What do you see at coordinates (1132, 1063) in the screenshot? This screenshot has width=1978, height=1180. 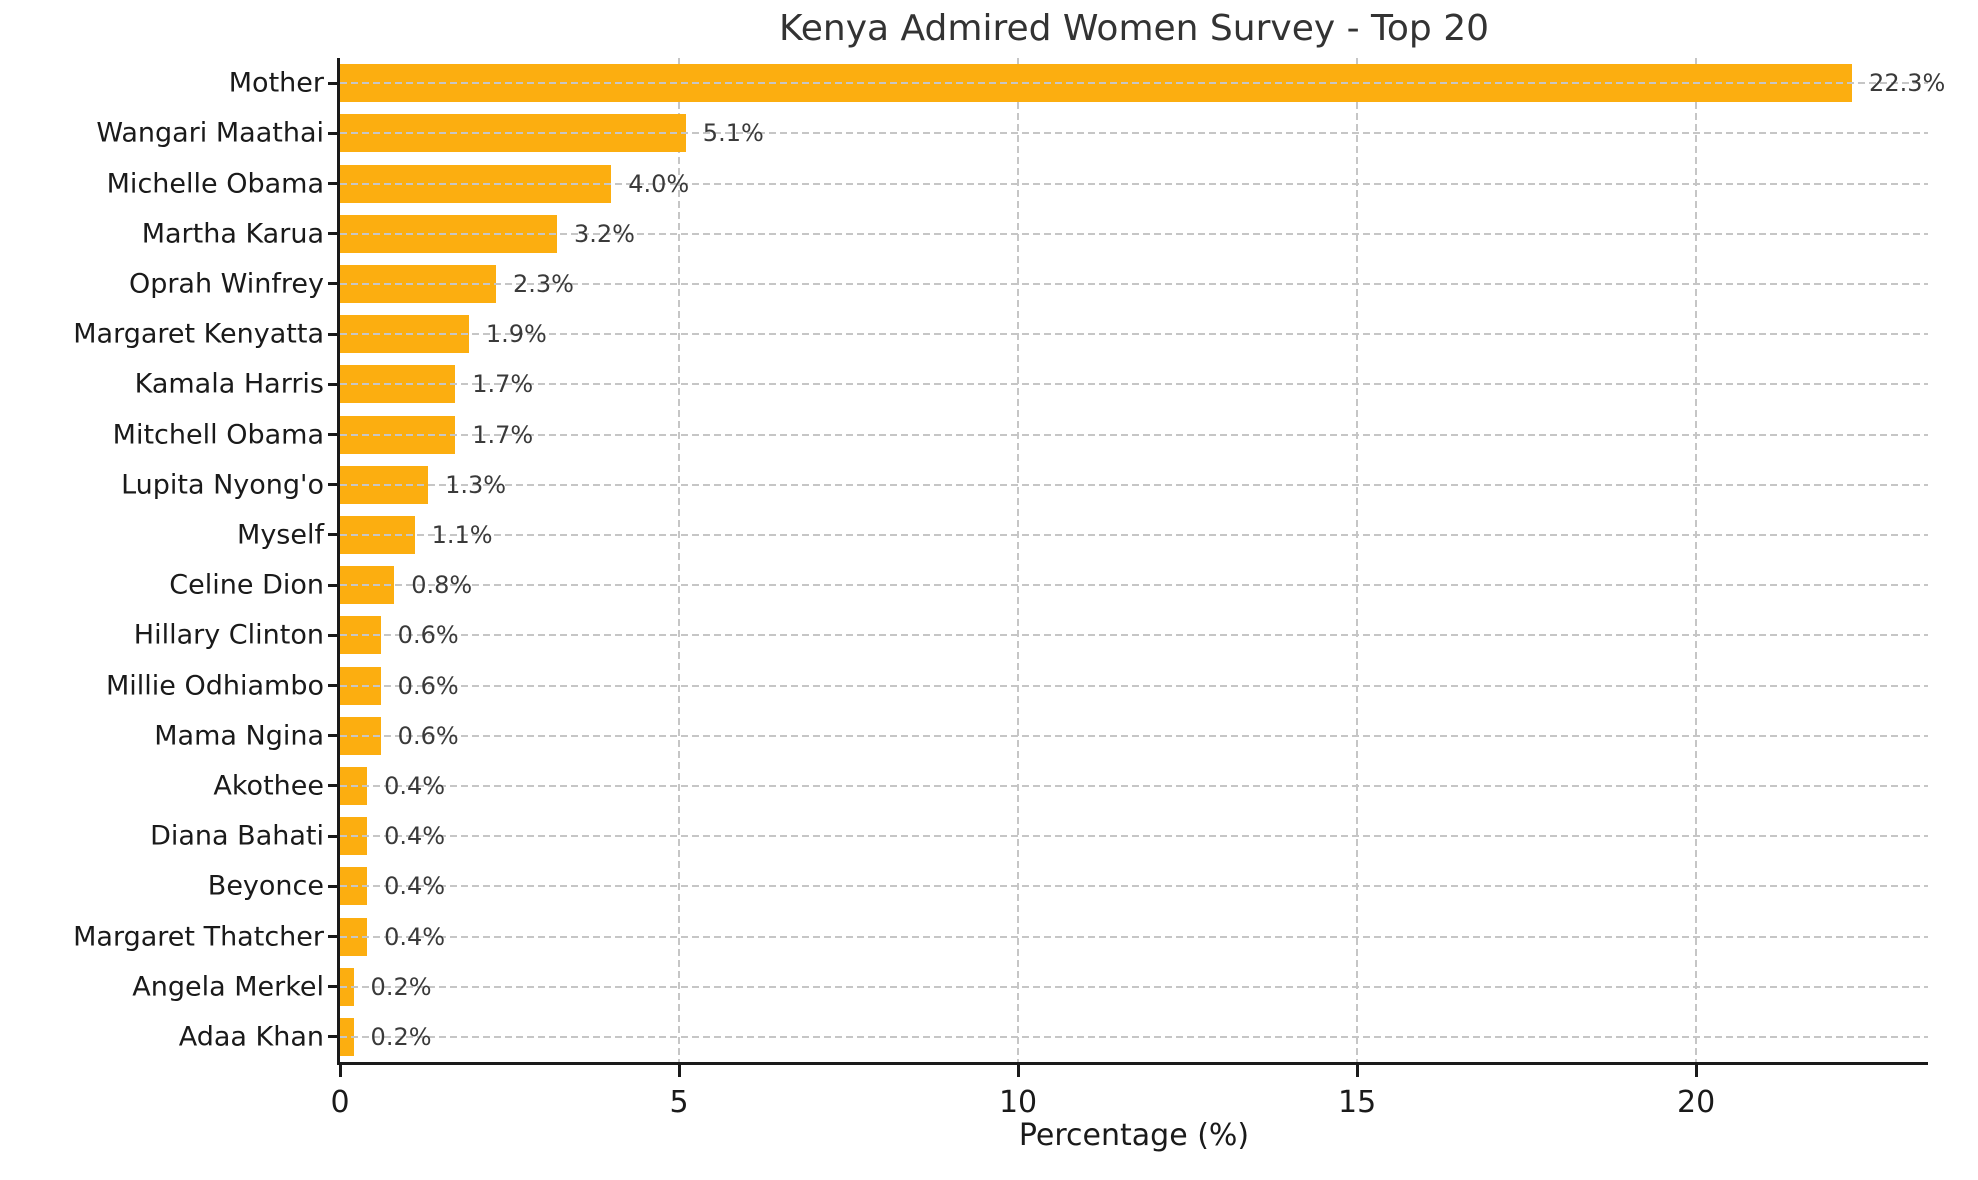 I see `x-axis-spine` at bounding box center [1132, 1063].